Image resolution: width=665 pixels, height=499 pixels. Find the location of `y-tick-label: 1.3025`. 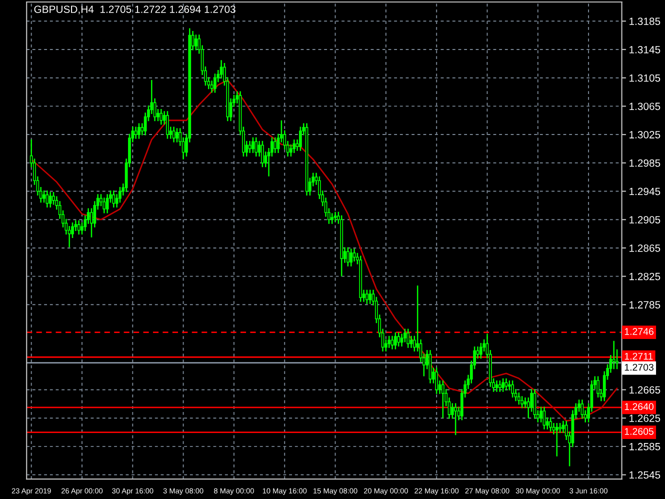

y-tick-label: 1.3025 is located at coordinates (645, 134).